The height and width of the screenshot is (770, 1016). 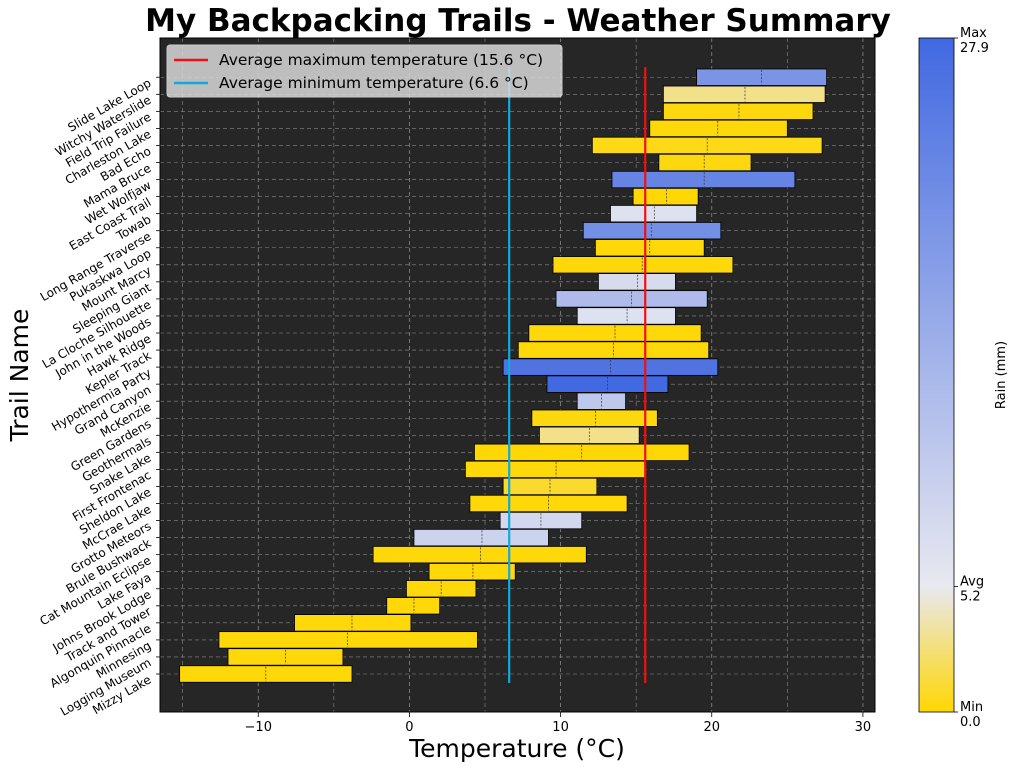 I want to click on colorbar-label: Rain (mm), so click(x=1001, y=375).